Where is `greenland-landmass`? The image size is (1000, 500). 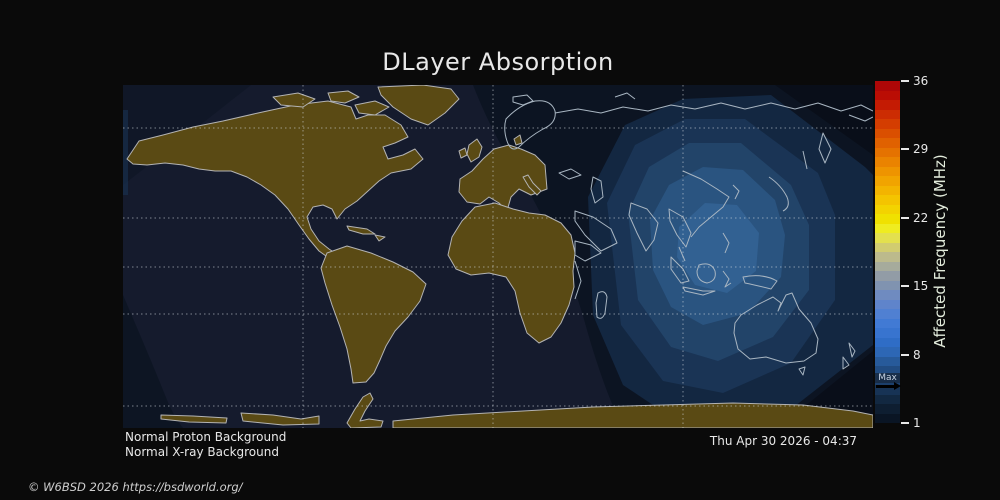
greenland-landmass is located at coordinates (418, 105).